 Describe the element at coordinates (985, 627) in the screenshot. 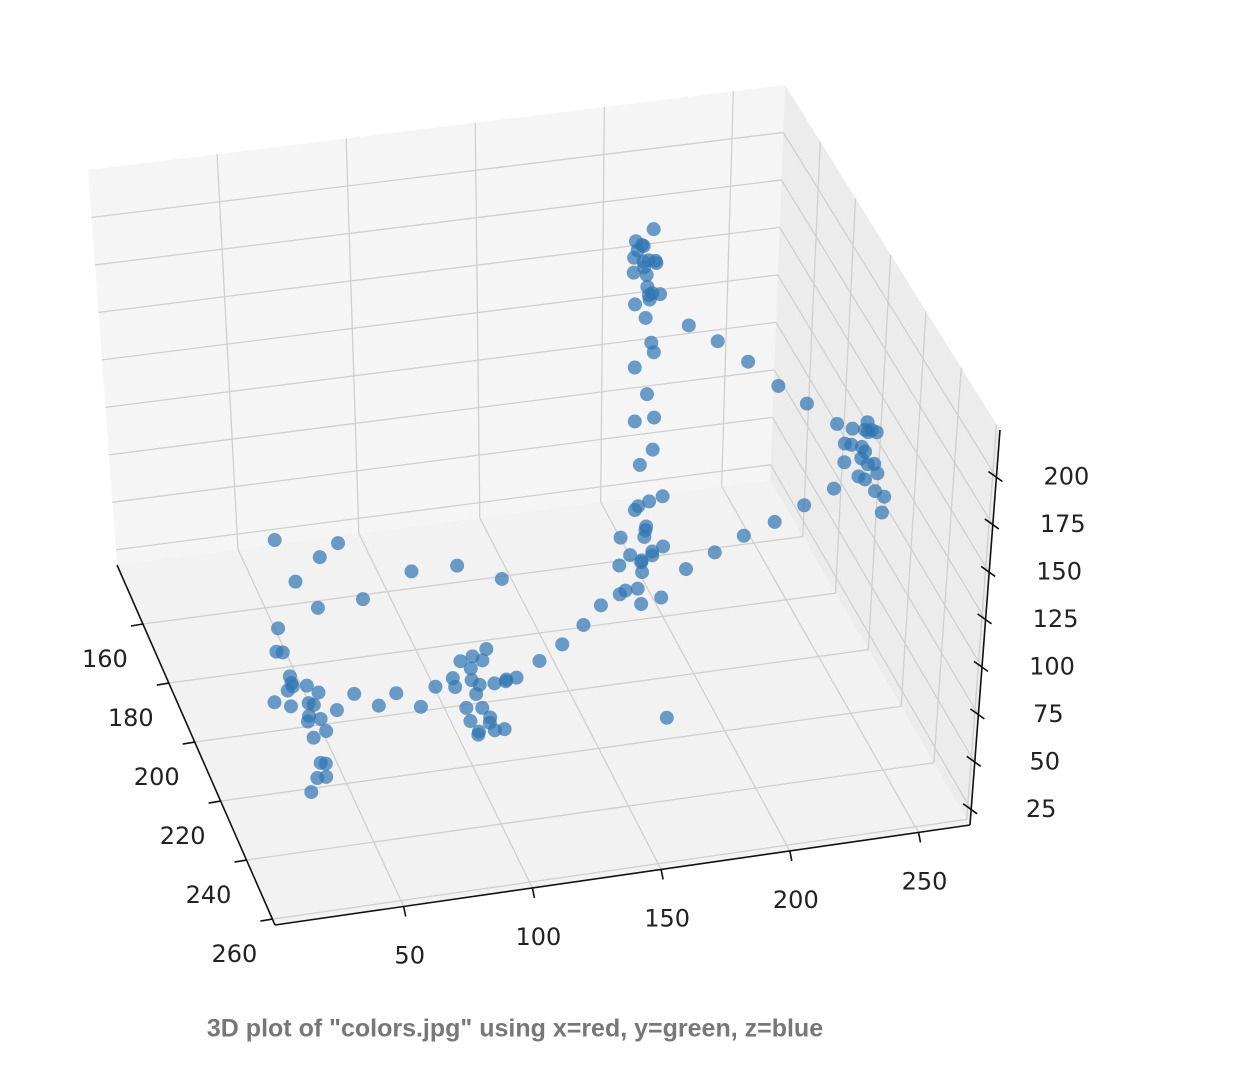

I see `z-axis-line` at that location.